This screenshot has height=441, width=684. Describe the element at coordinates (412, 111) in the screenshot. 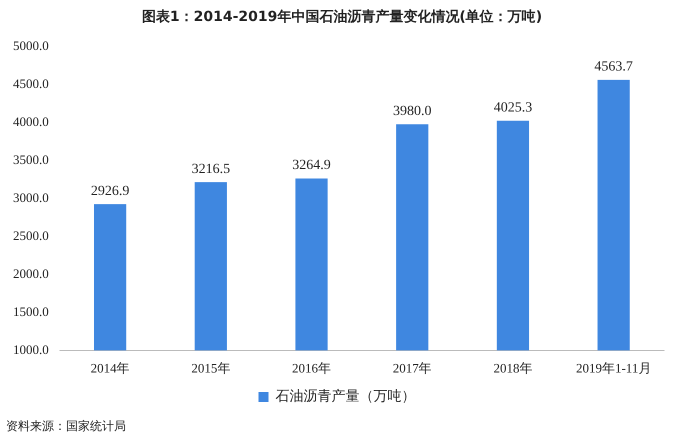

I see `text: 3980.0` at that location.